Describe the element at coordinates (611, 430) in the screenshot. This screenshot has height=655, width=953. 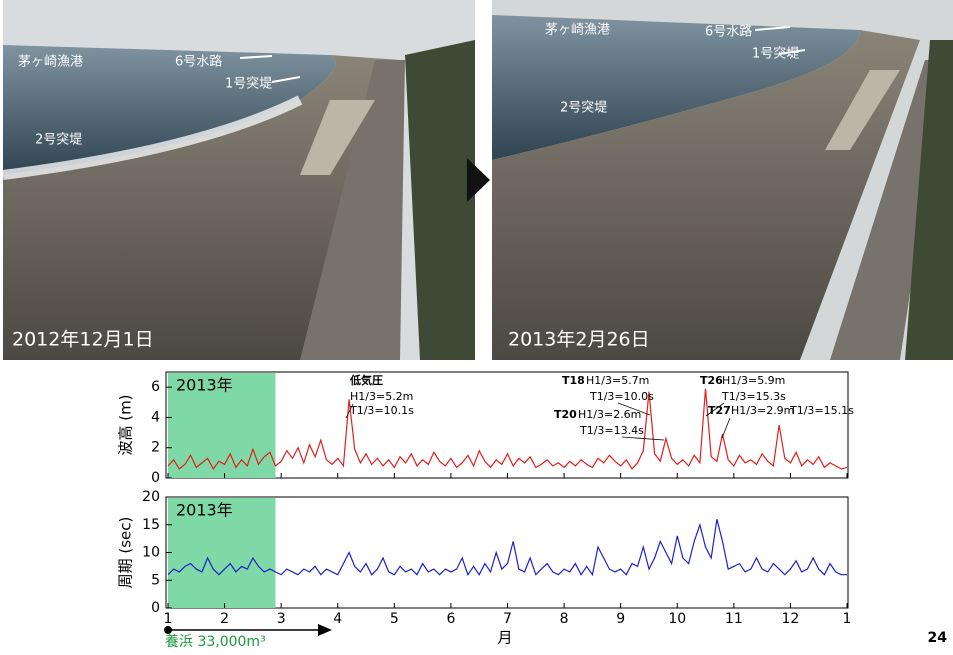
I see `annotation: T1/3=13.4s` at that location.